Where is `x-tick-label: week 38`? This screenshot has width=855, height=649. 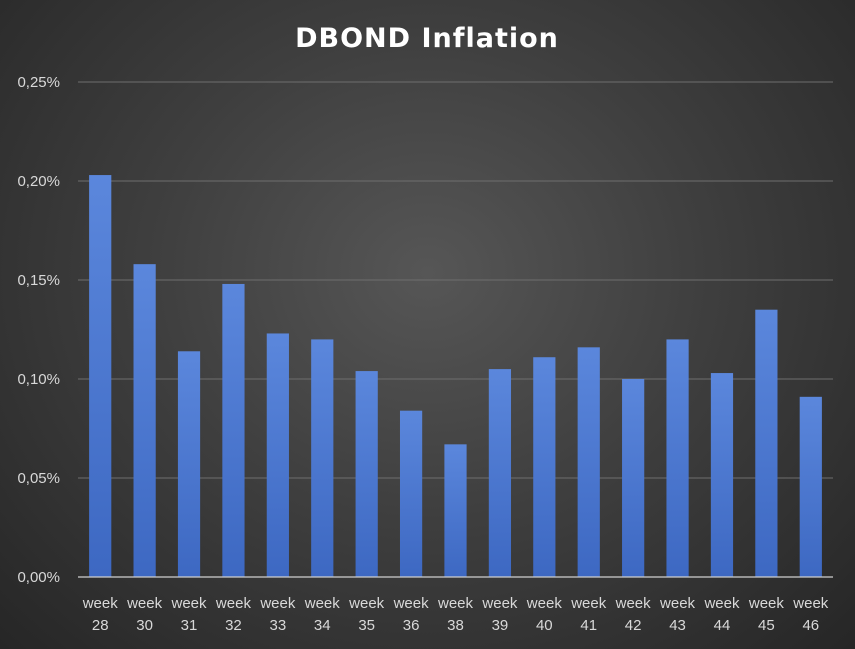 x-tick-label: week 38 is located at coordinates (455, 614).